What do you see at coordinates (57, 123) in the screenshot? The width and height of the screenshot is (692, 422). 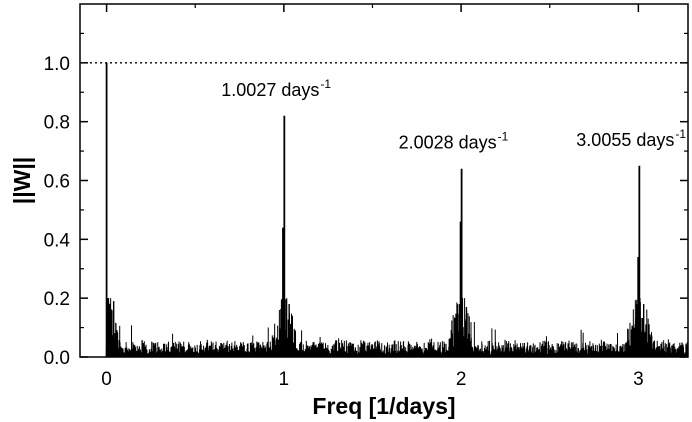 I see `y-tick-label: 0.8` at bounding box center [57, 123].